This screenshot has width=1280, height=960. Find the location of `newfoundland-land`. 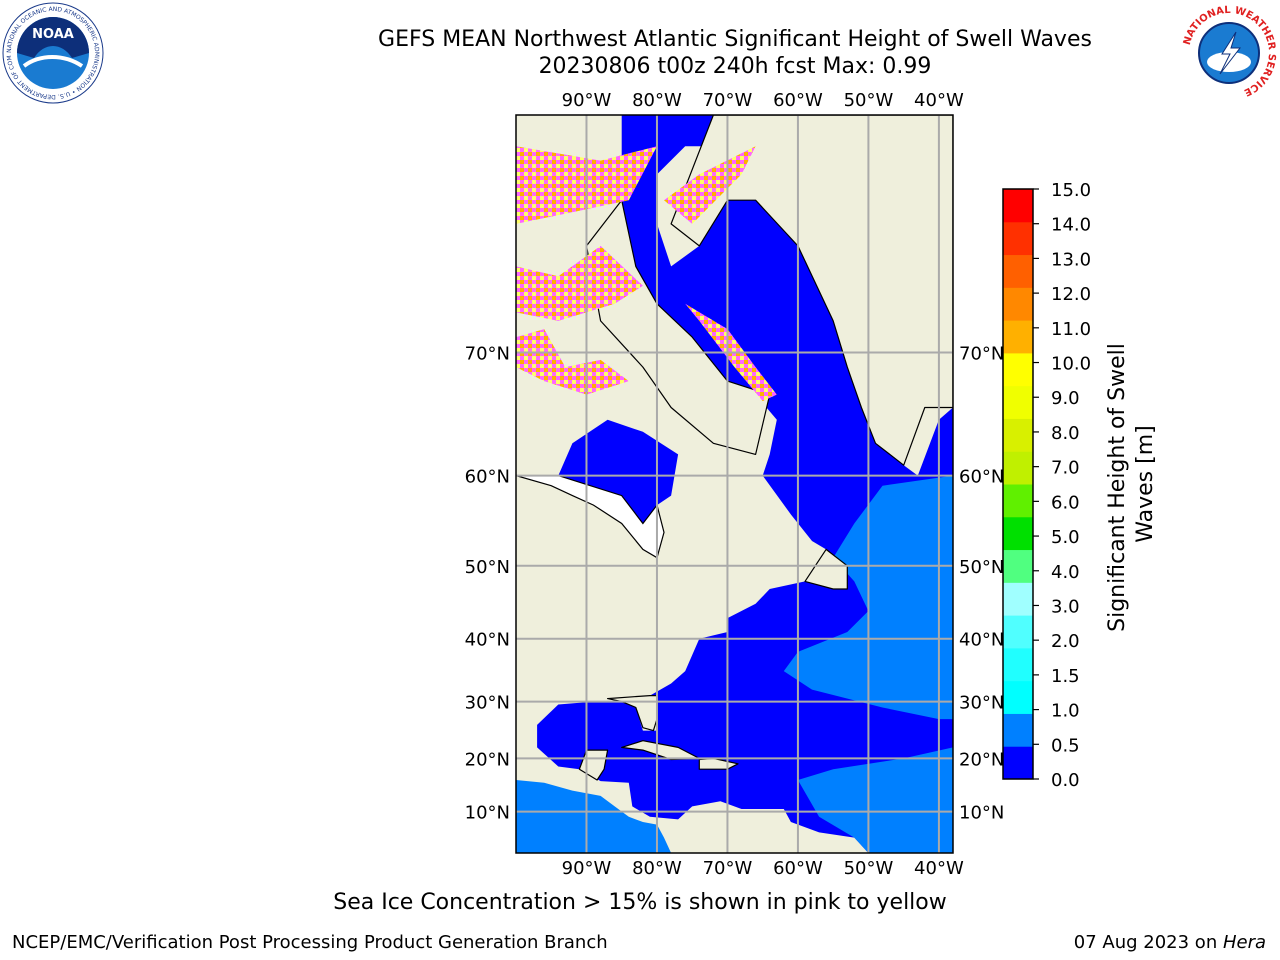

newfoundland-land is located at coordinates (826, 569).